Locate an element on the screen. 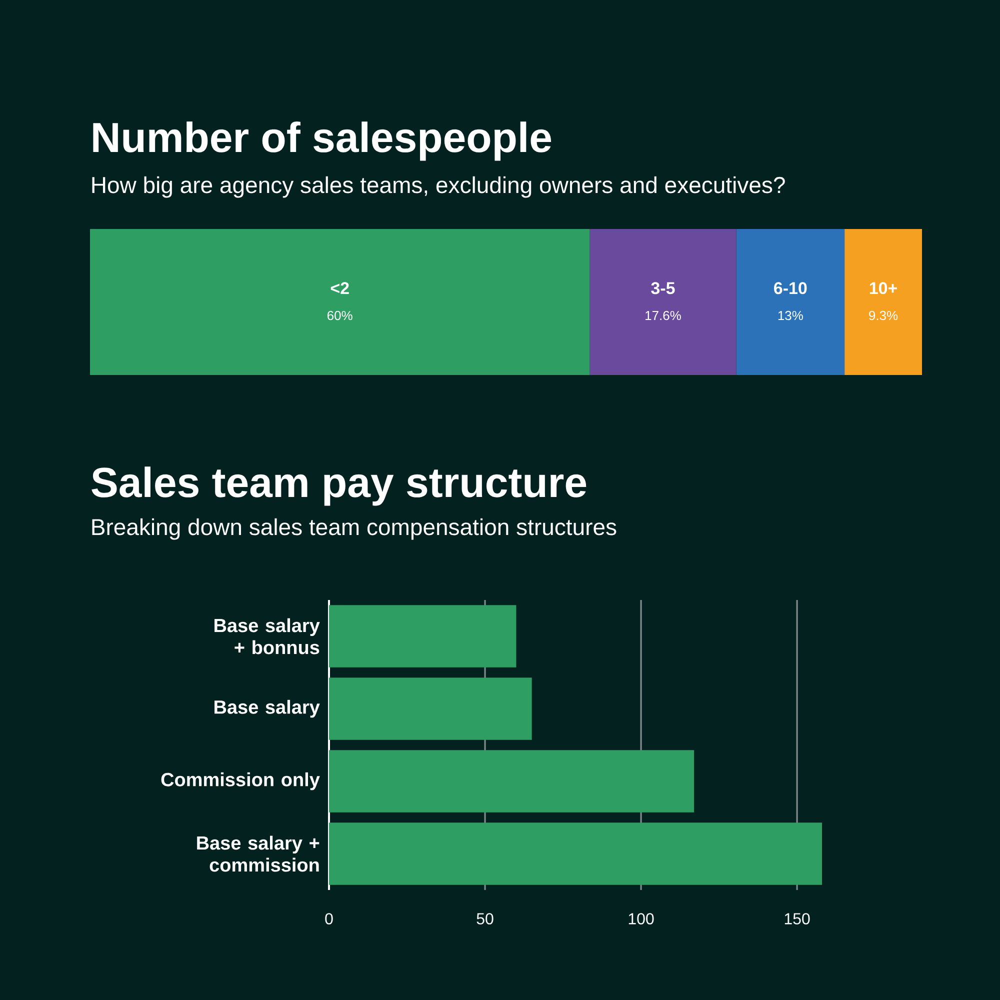  chart-subtitle: How big are agency sales teams, excluding owners and executives? is located at coordinates (438, 187).